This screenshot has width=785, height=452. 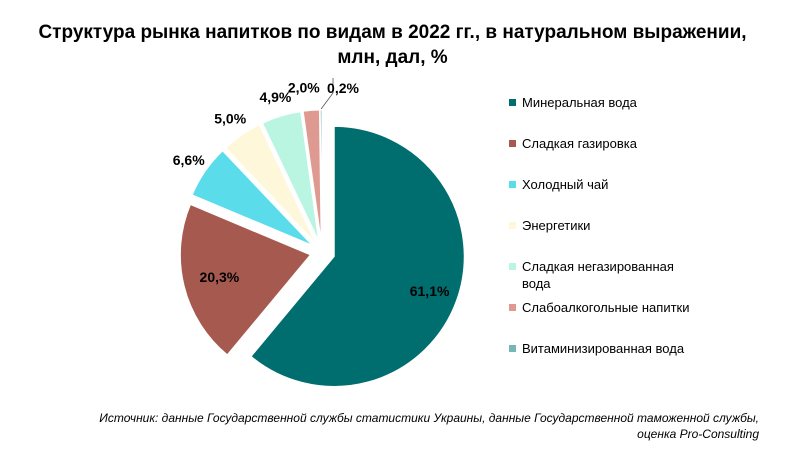 I want to click on legend-label: Витаминизированная вода, so click(x=603, y=348).